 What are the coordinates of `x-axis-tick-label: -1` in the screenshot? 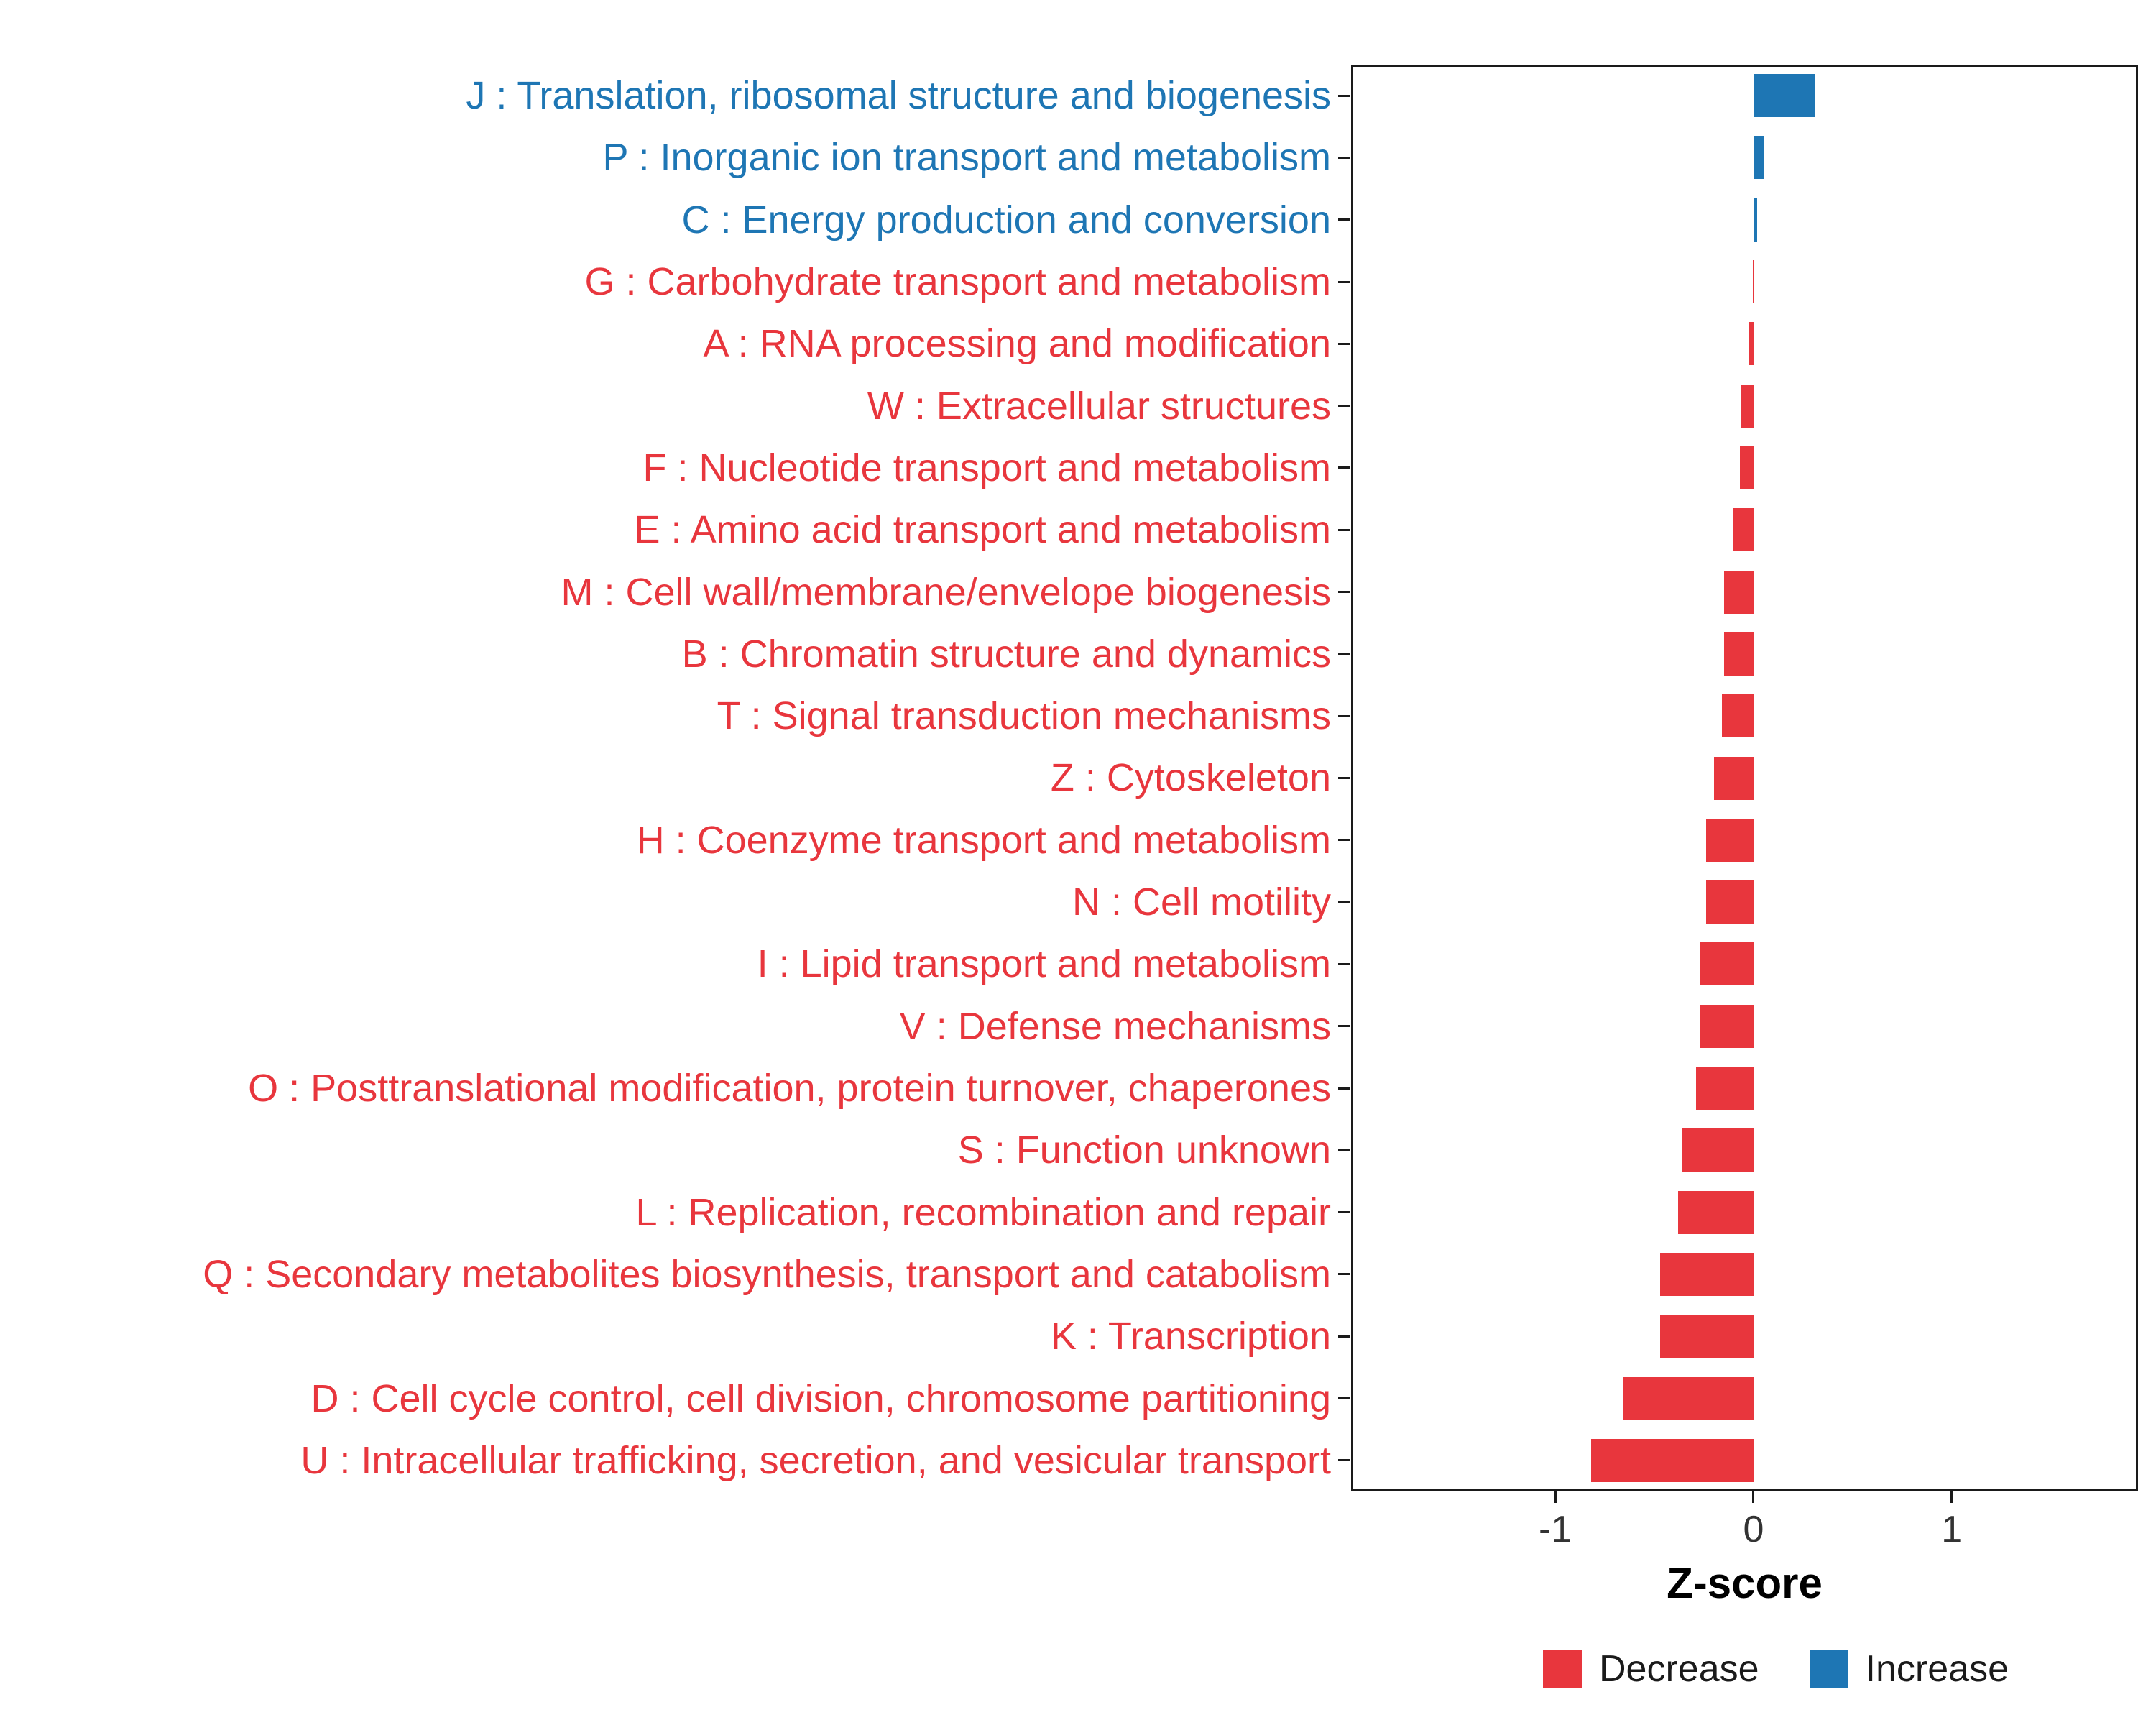 It's located at (1555, 1529).